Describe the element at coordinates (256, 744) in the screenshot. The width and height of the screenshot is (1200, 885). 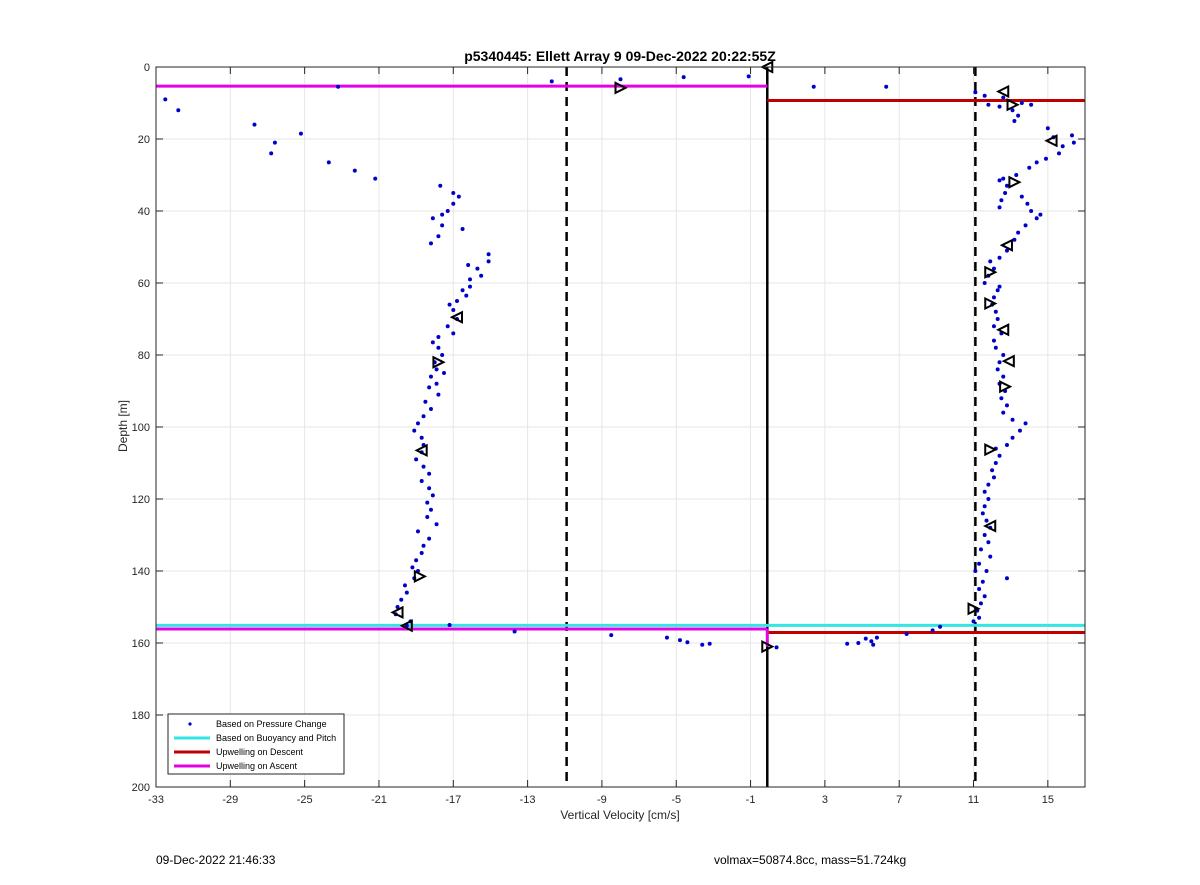
I see `legend-box` at that location.